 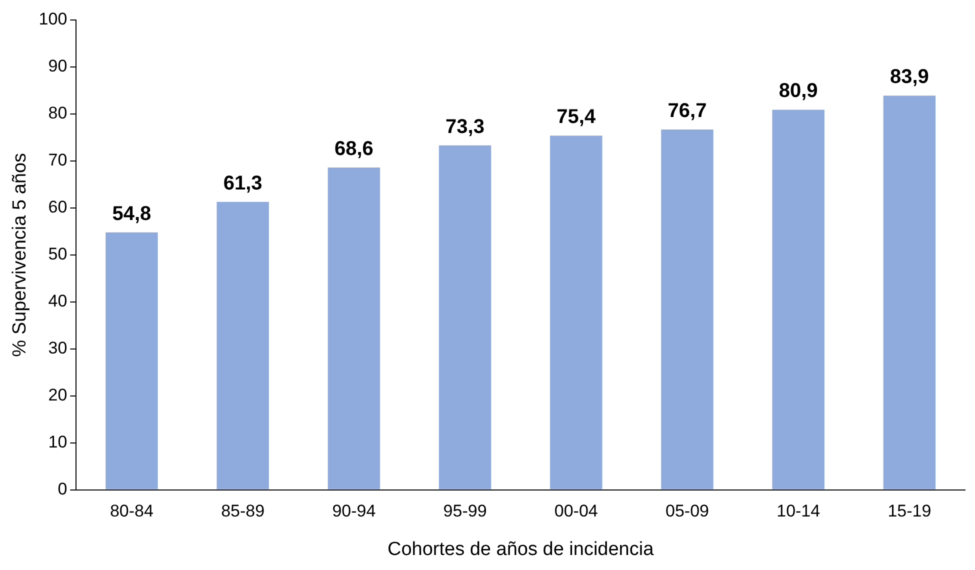 I want to click on data-label: 75,4, so click(x=576, y=117).